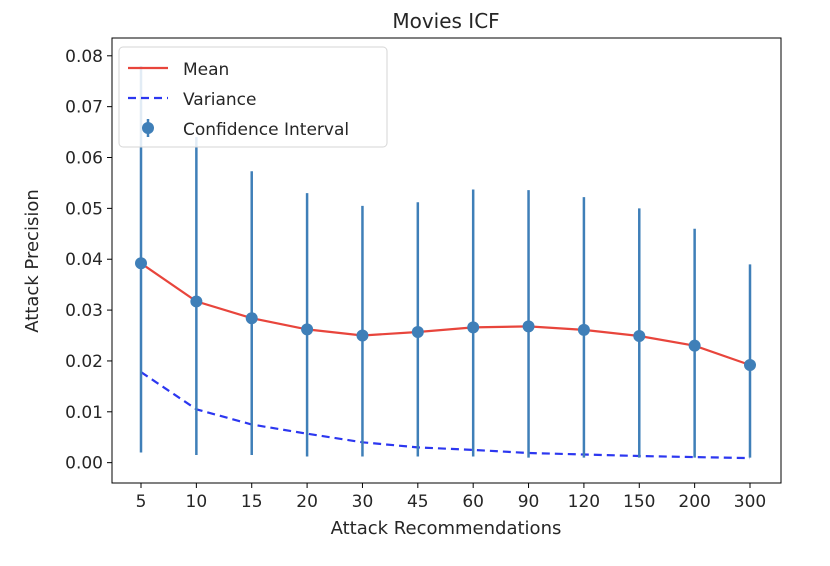 The width and height of the screenshot is (830, 566). Describe the element at coordinates (750, 502) in the screenshot. I see `x-tick-label: 300` at that location.